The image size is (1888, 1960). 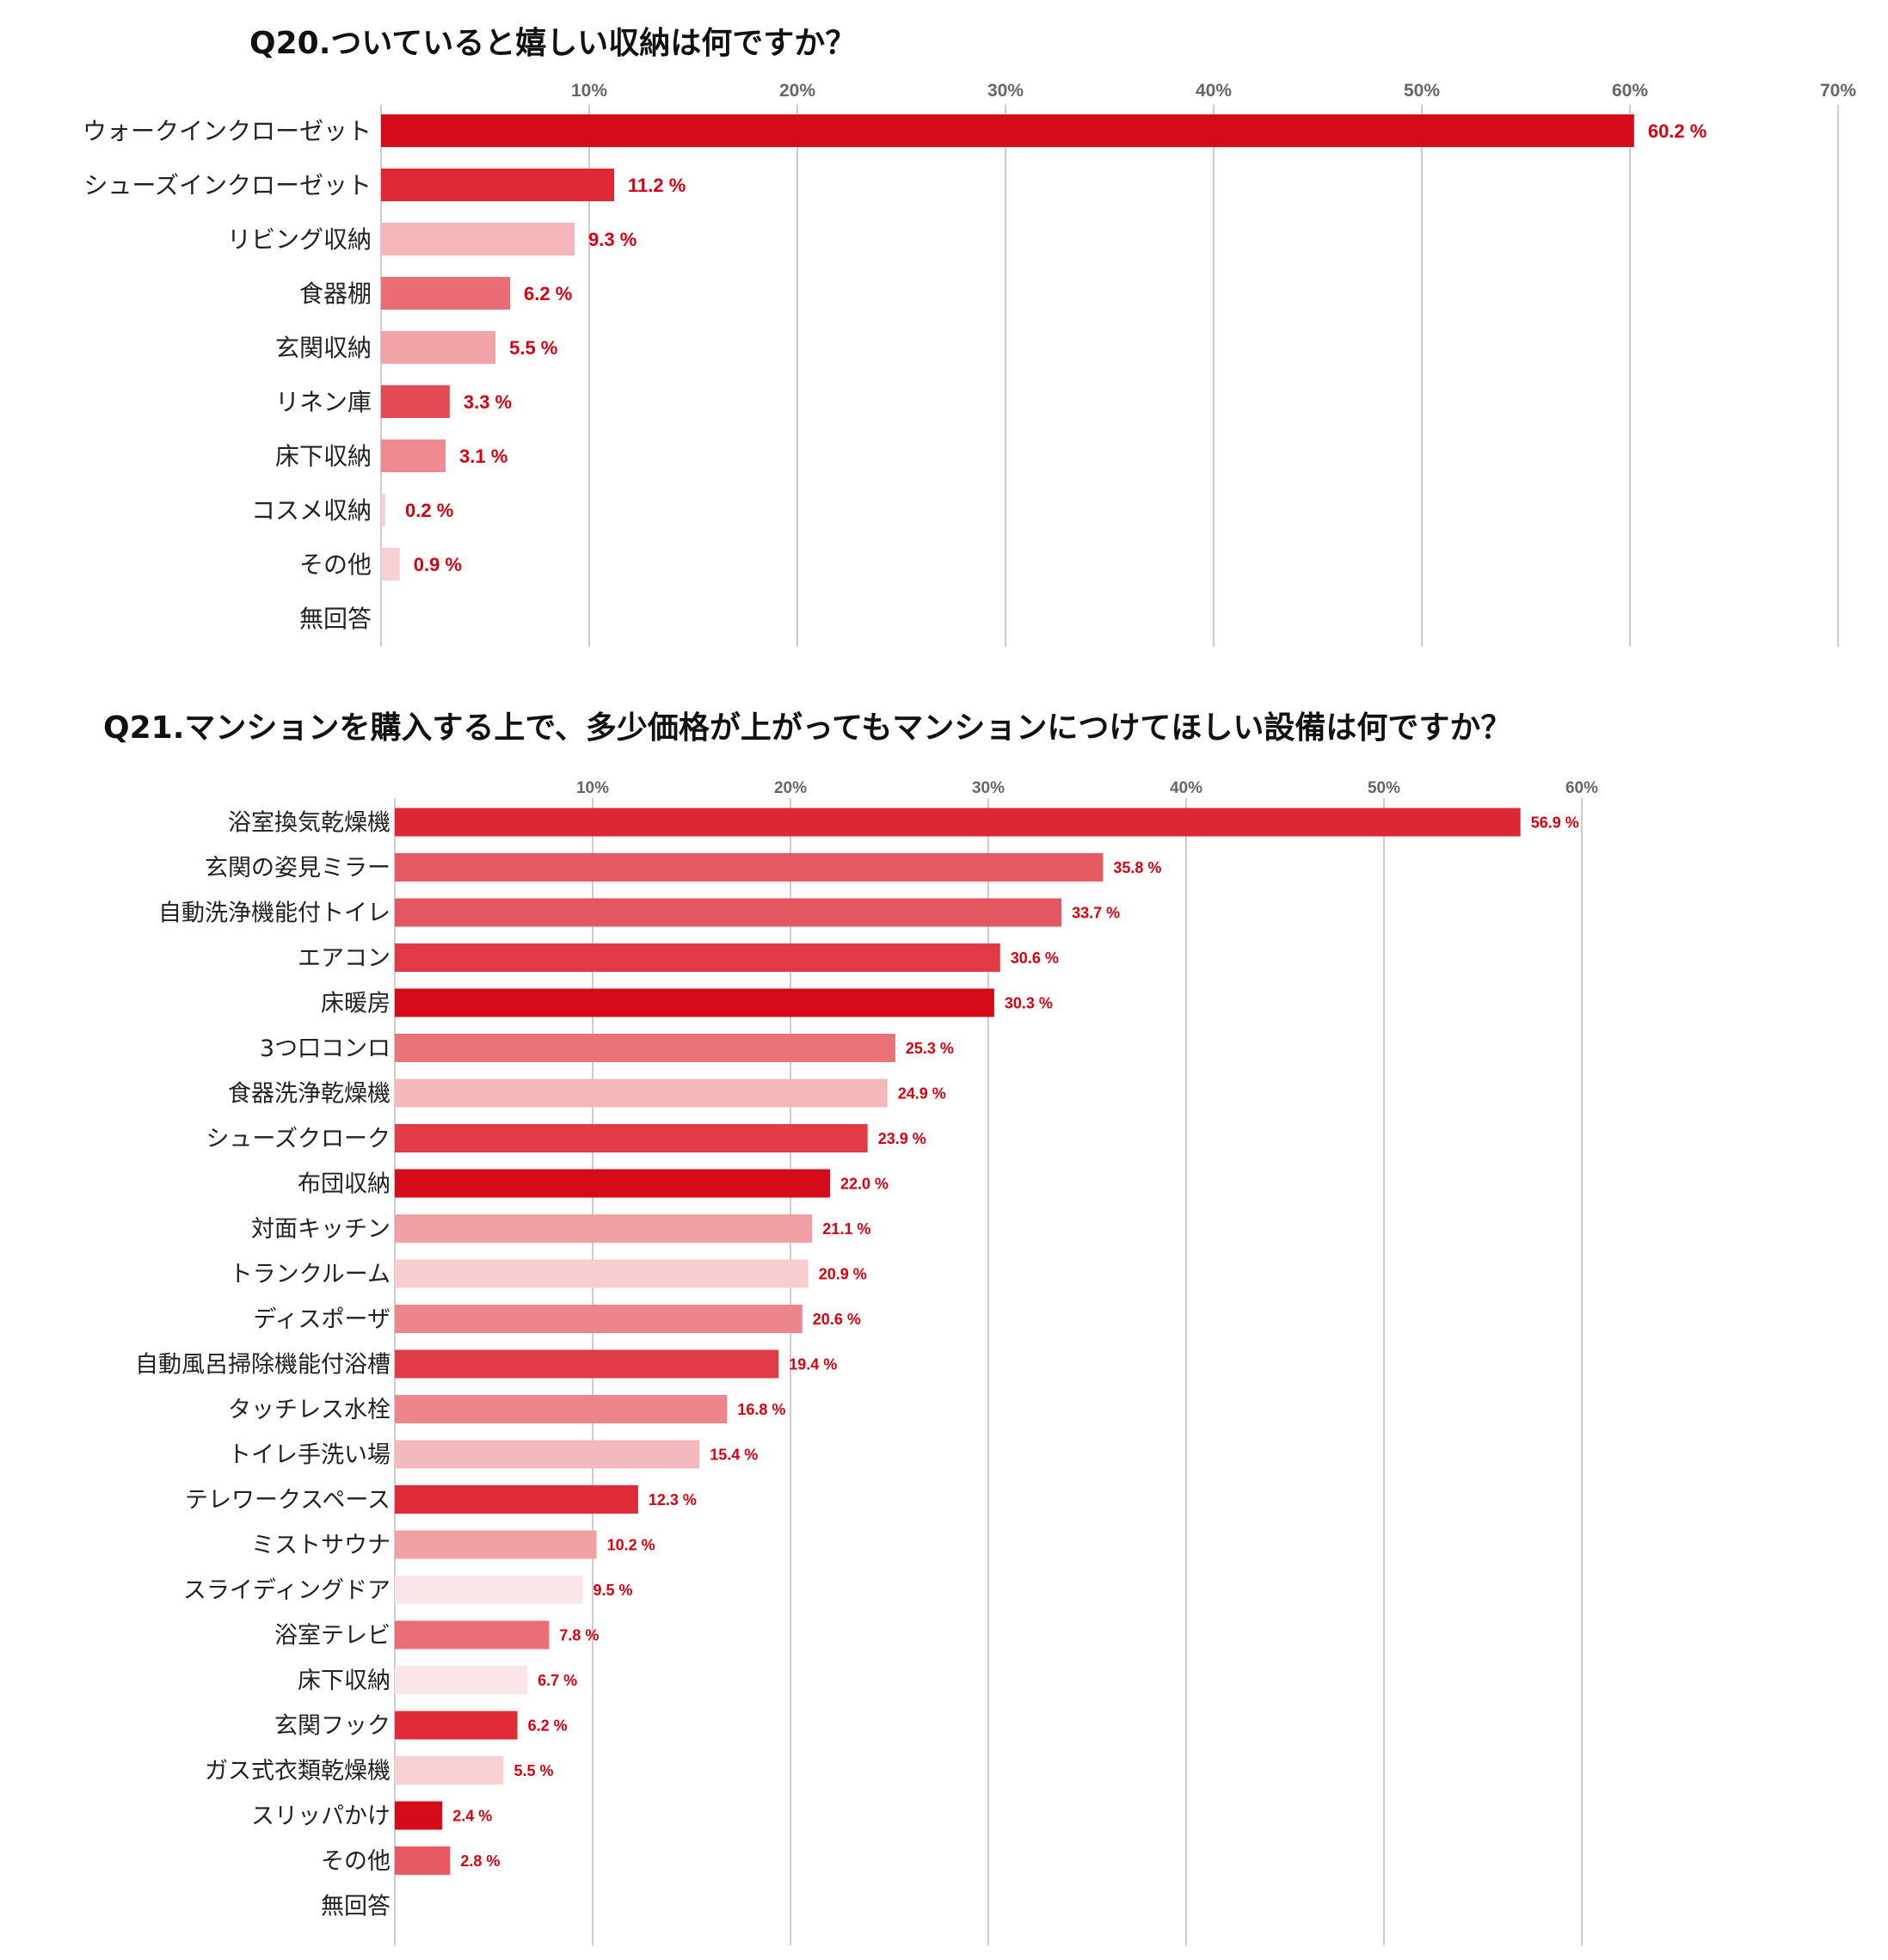 What do you see at coordinates (843, 1273) in the screenshot?
I see `chart2-value-label: 20.9 %` at bounding box center [843, 1273].